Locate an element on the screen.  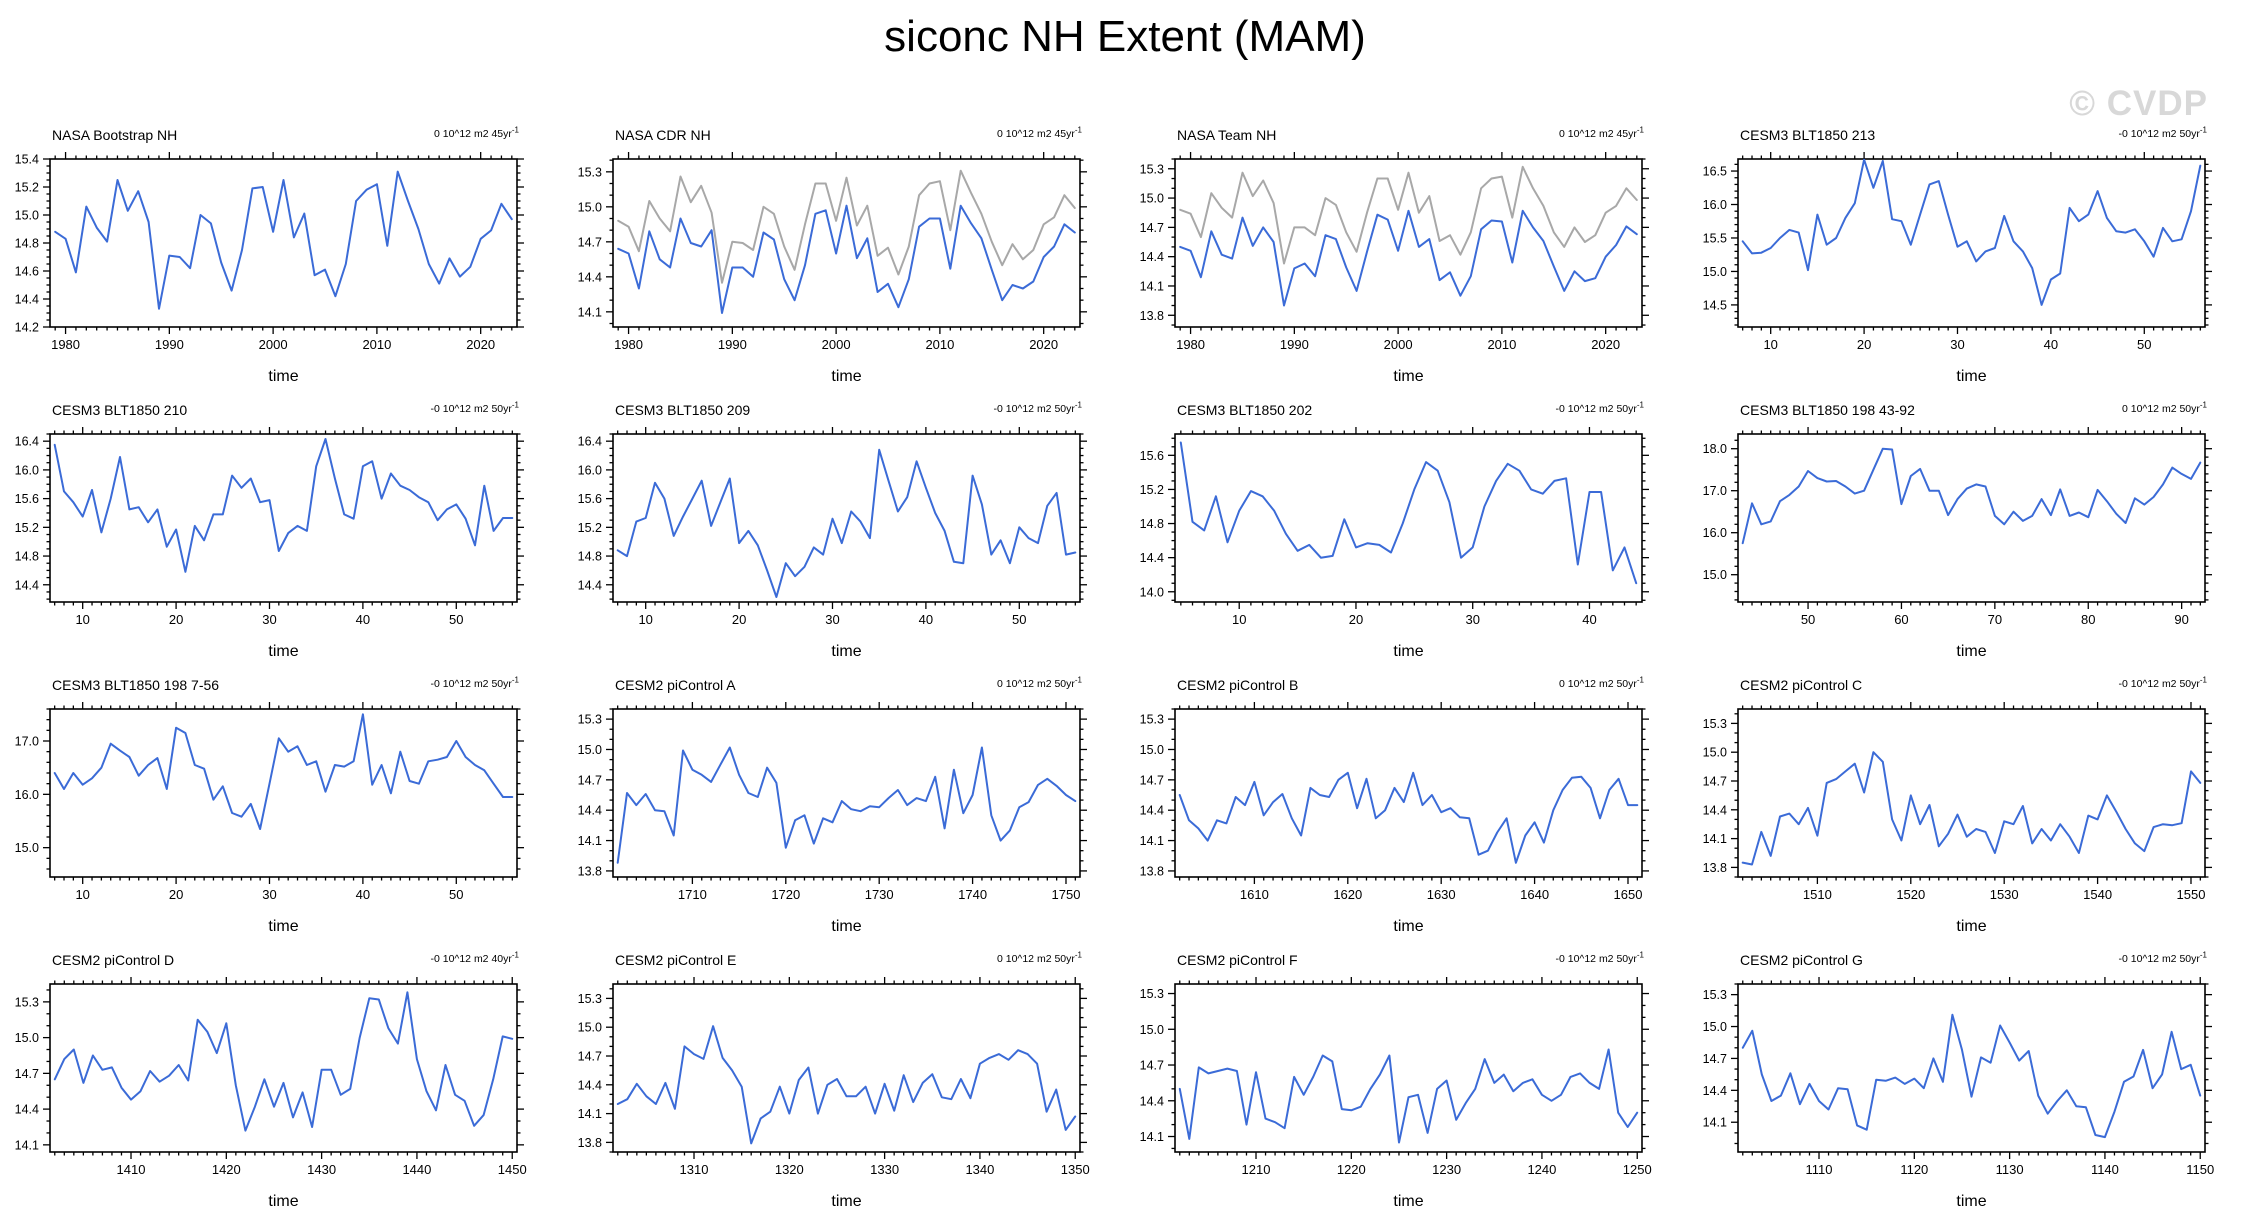
x-tick-label: 1140 is located at coordinates (2104, 1169).